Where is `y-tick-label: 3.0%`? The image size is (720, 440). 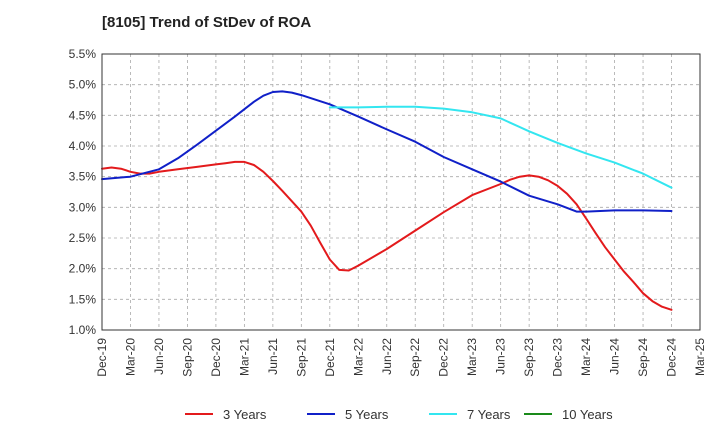
y-tick-label: 3.0% is located at coordinates (83, 207).